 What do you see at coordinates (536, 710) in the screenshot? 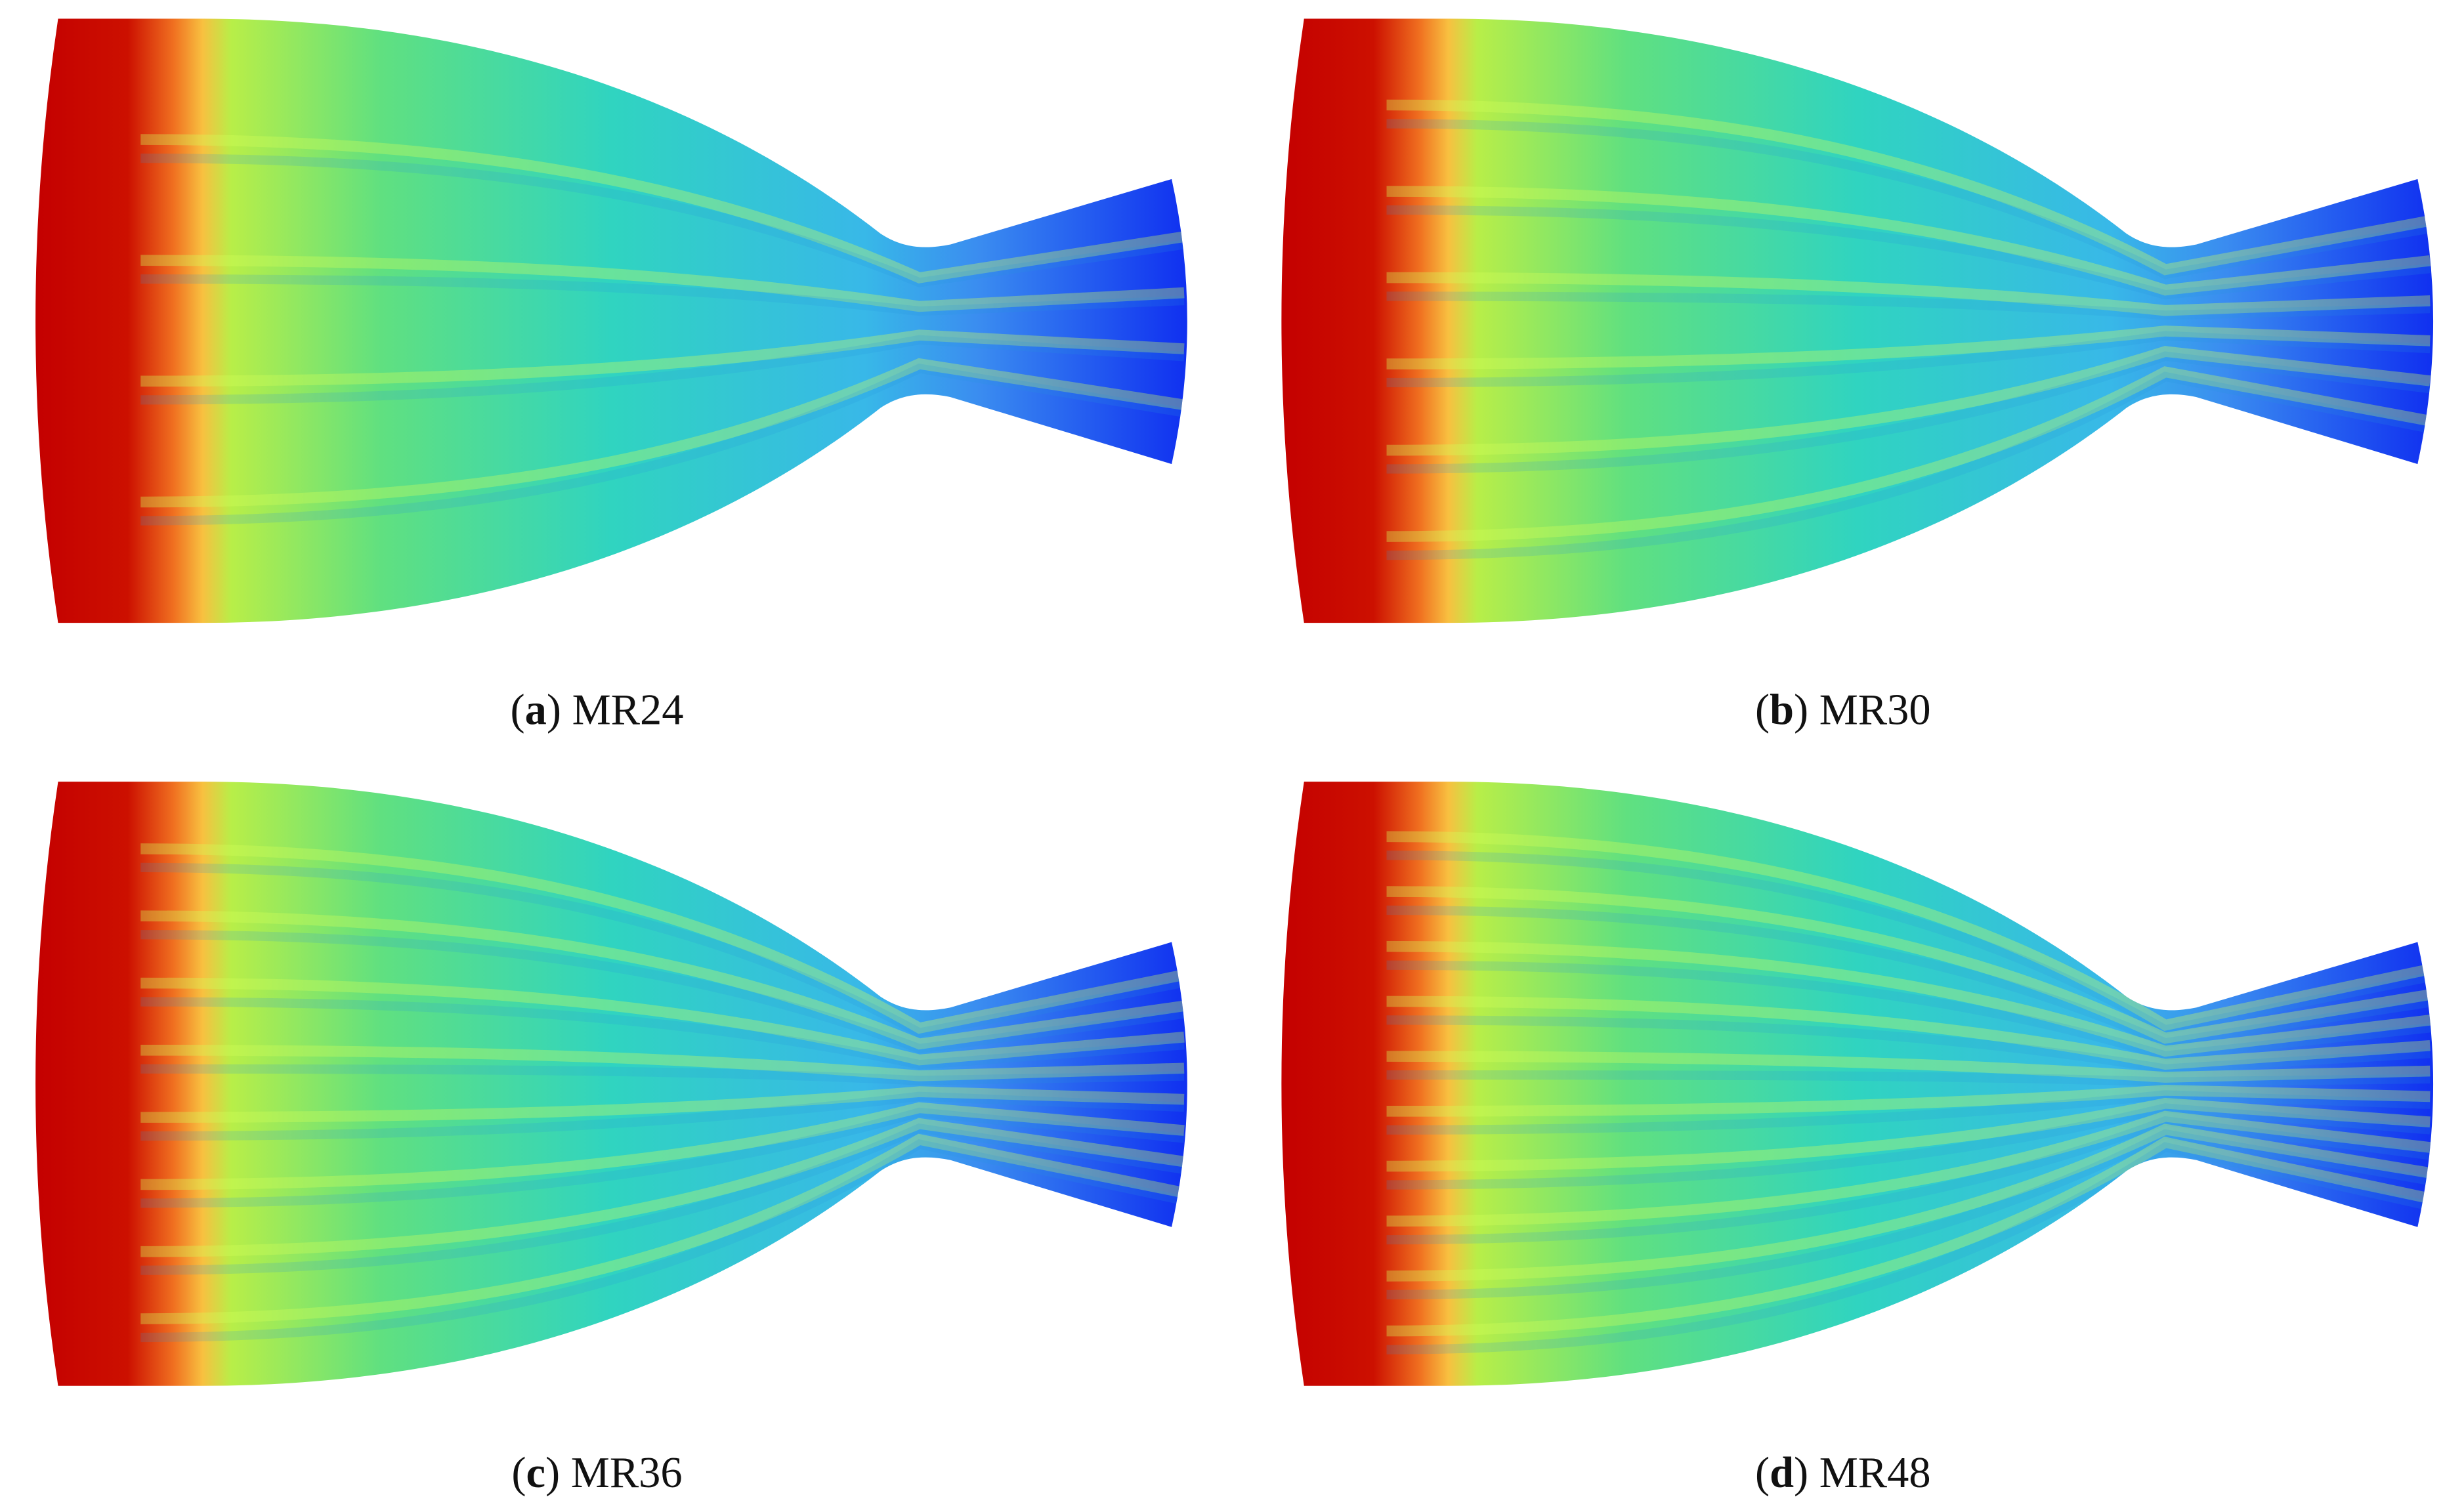
I see `caption-part: a` at bounding box center [536, 710].